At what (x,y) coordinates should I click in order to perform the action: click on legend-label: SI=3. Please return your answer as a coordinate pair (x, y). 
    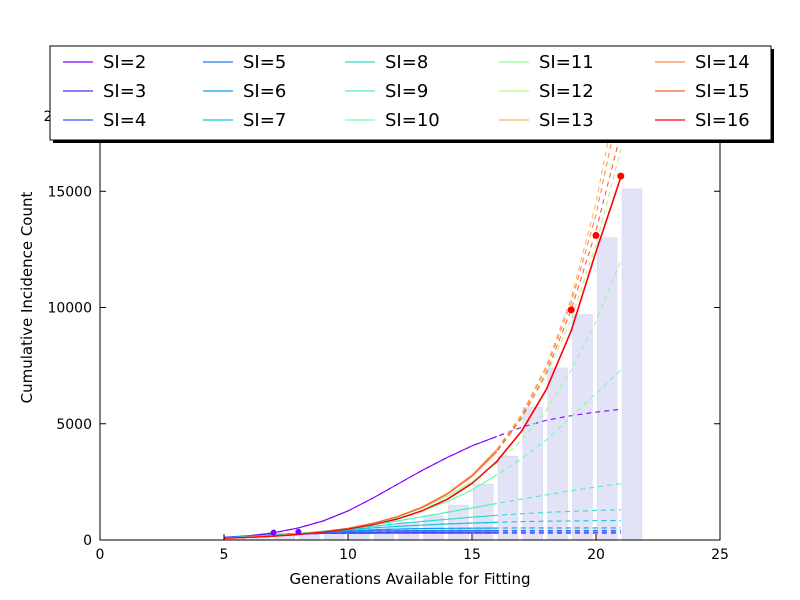
    Looking at the image, I should click on (124, 91).